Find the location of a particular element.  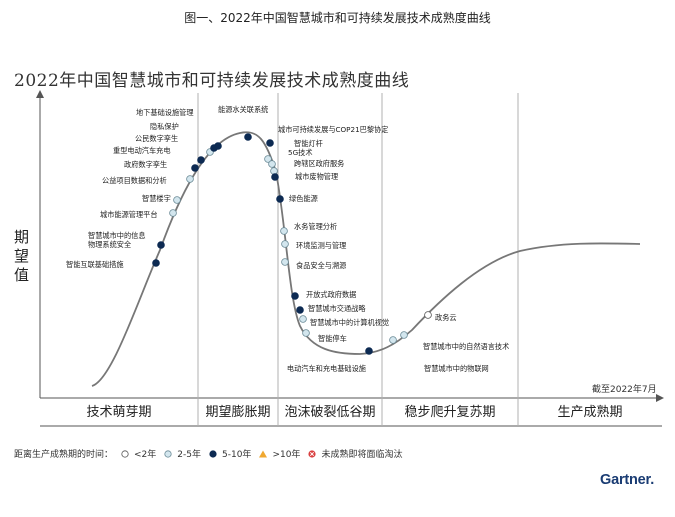

legend-item: <2年 is located at coordinates (138, 453).